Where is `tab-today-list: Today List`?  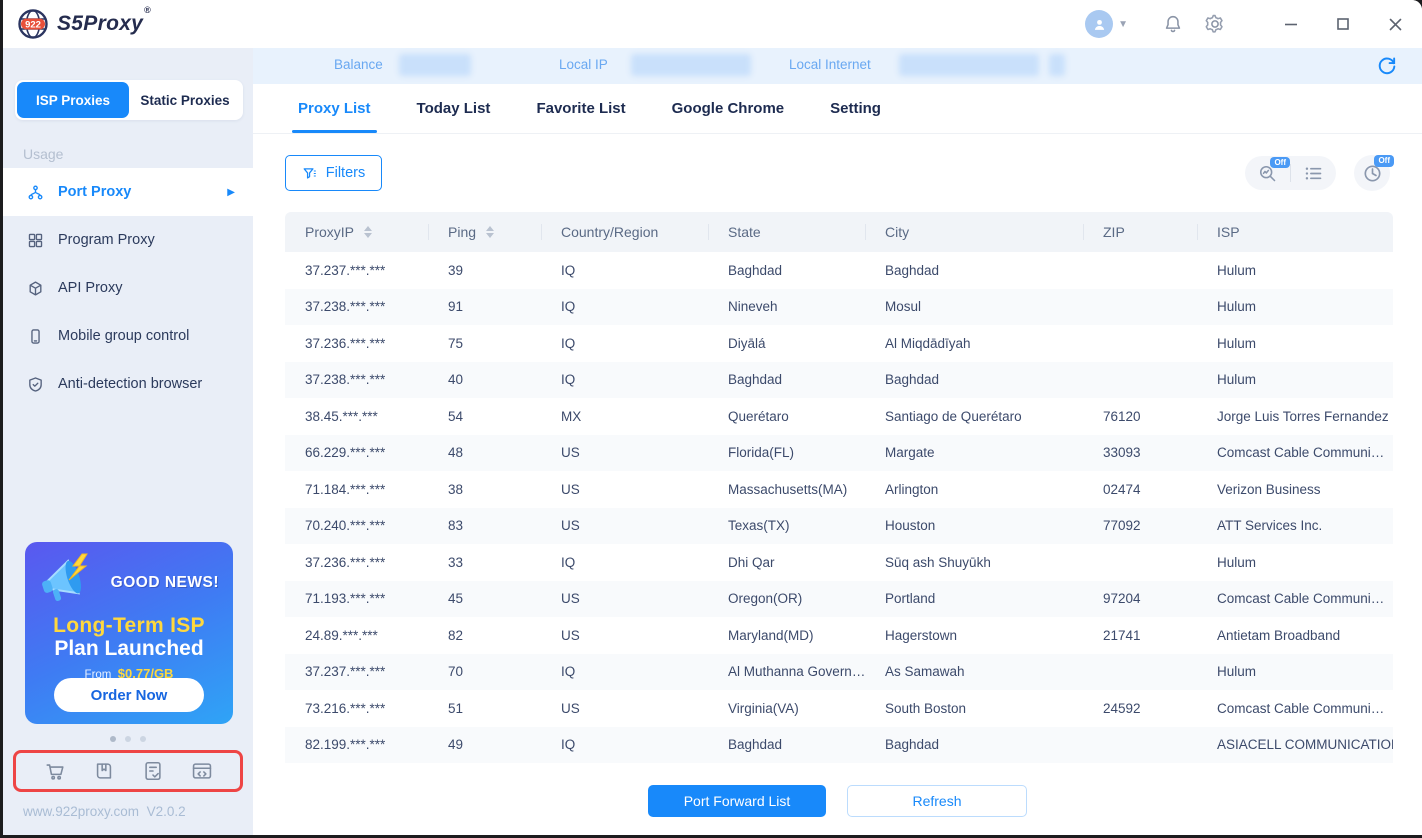
tab-today-list: Today List is located at coordinates (453, 108).